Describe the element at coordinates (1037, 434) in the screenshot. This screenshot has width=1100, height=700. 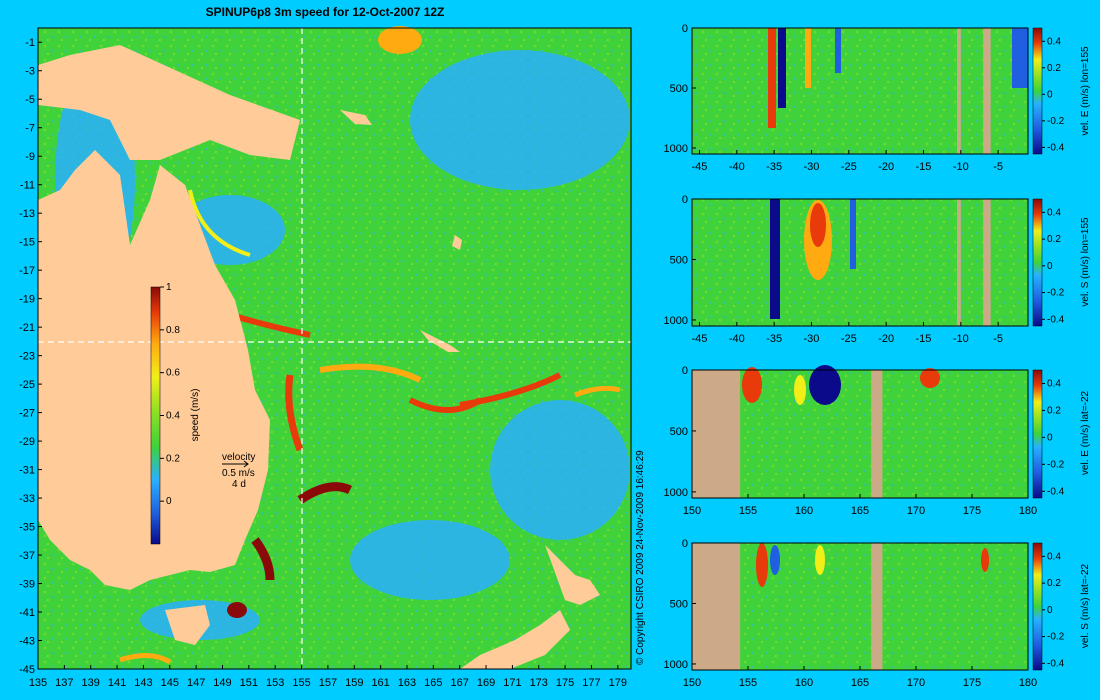
I see `panel-3-colorbar` at that location.